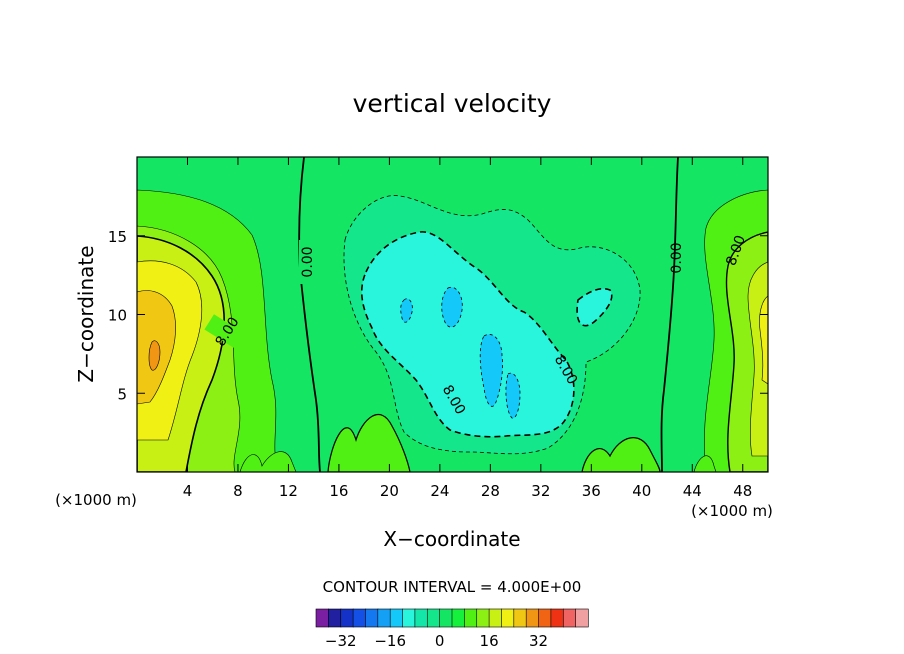 Image resolution: width=904 pixels, height=654 pixels. Describe the element at coordinates (692, 491) in the screenshot. I see `x-tick-label: 44` at that location.